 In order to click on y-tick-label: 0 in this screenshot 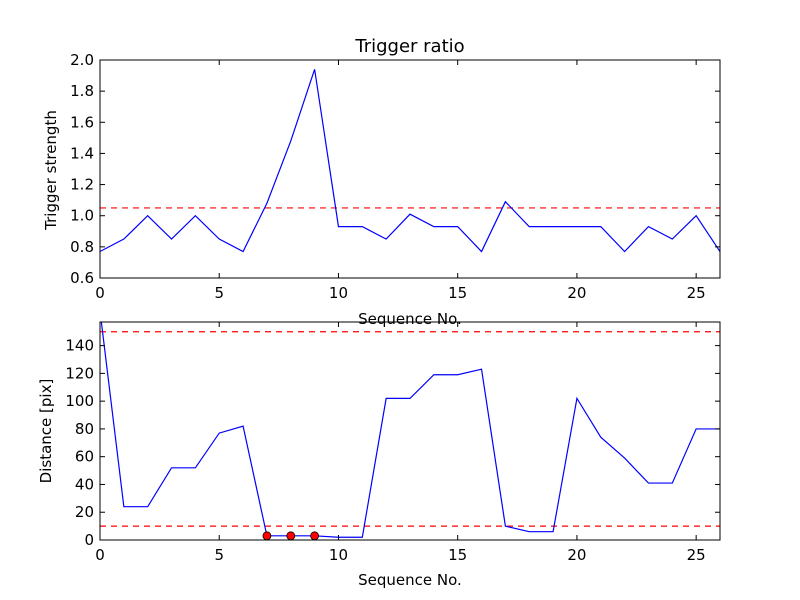, I will do `click(89, 540)`.